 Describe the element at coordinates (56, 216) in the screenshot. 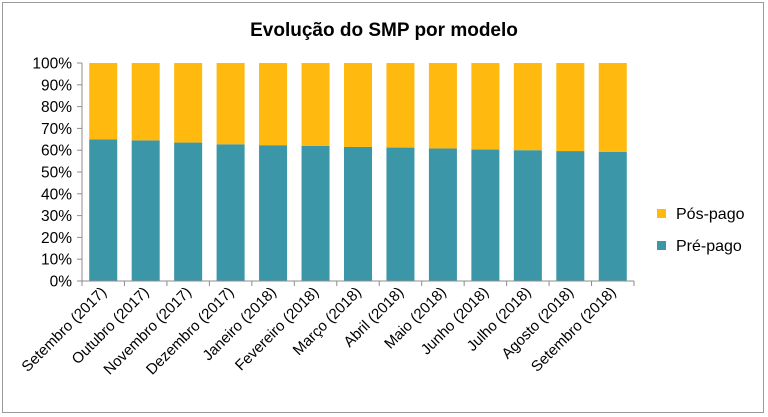

I see `y-tick-label: 30%` at that location.